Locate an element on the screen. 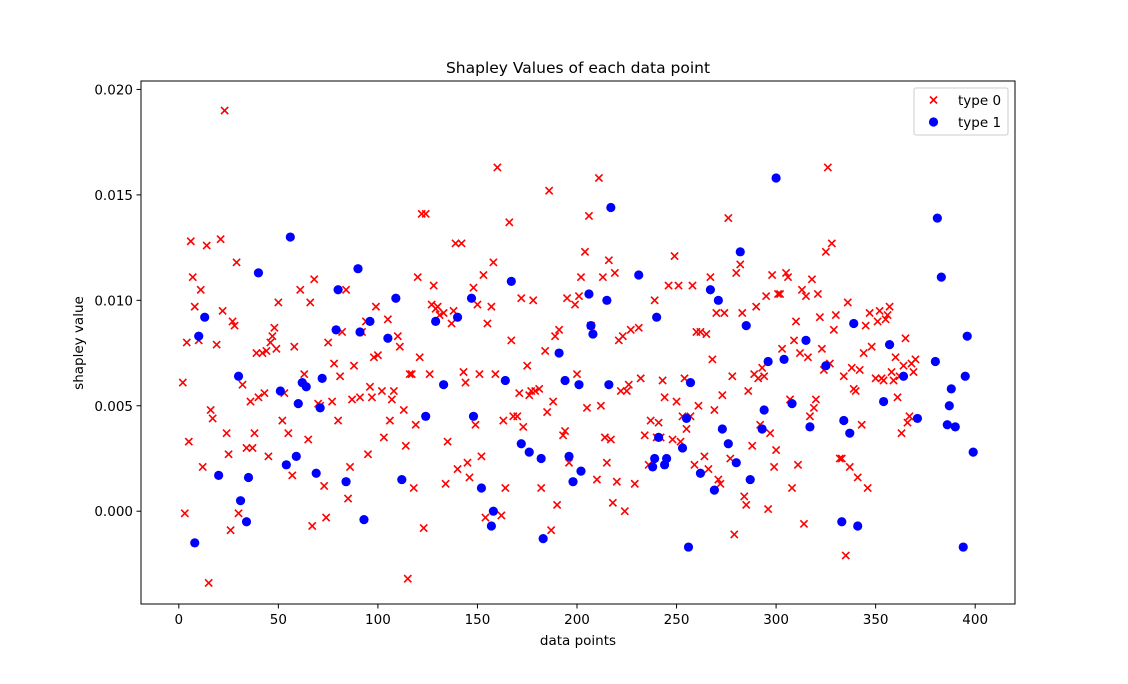 This screenshot has width=1128, height=684. y-tick-label: 0.000 is located at coordinates (113, 512).